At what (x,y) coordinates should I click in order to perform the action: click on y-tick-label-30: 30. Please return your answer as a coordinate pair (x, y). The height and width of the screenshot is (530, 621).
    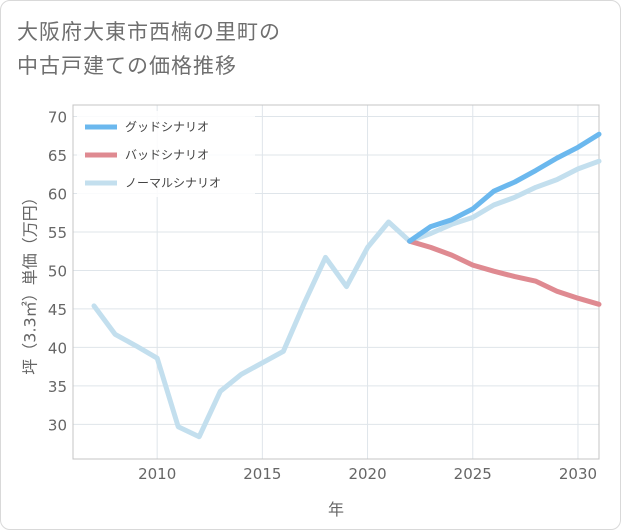
    Looking at the image, I should click on (57, 425).